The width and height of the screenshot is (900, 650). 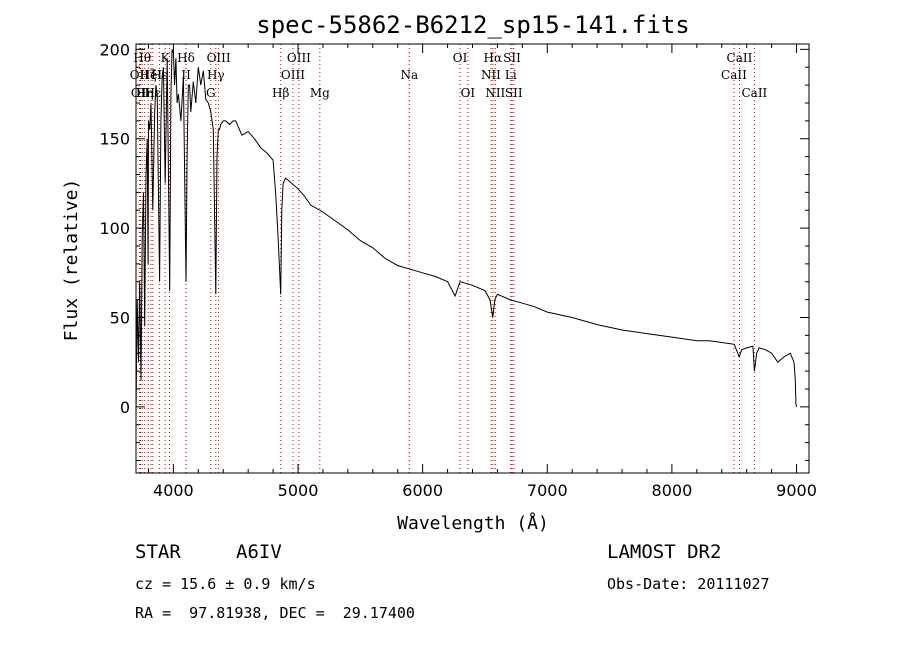 I want to click on chart-title: spec-55862-B6212_sp15-141.fits, so click(x=472, y=25).